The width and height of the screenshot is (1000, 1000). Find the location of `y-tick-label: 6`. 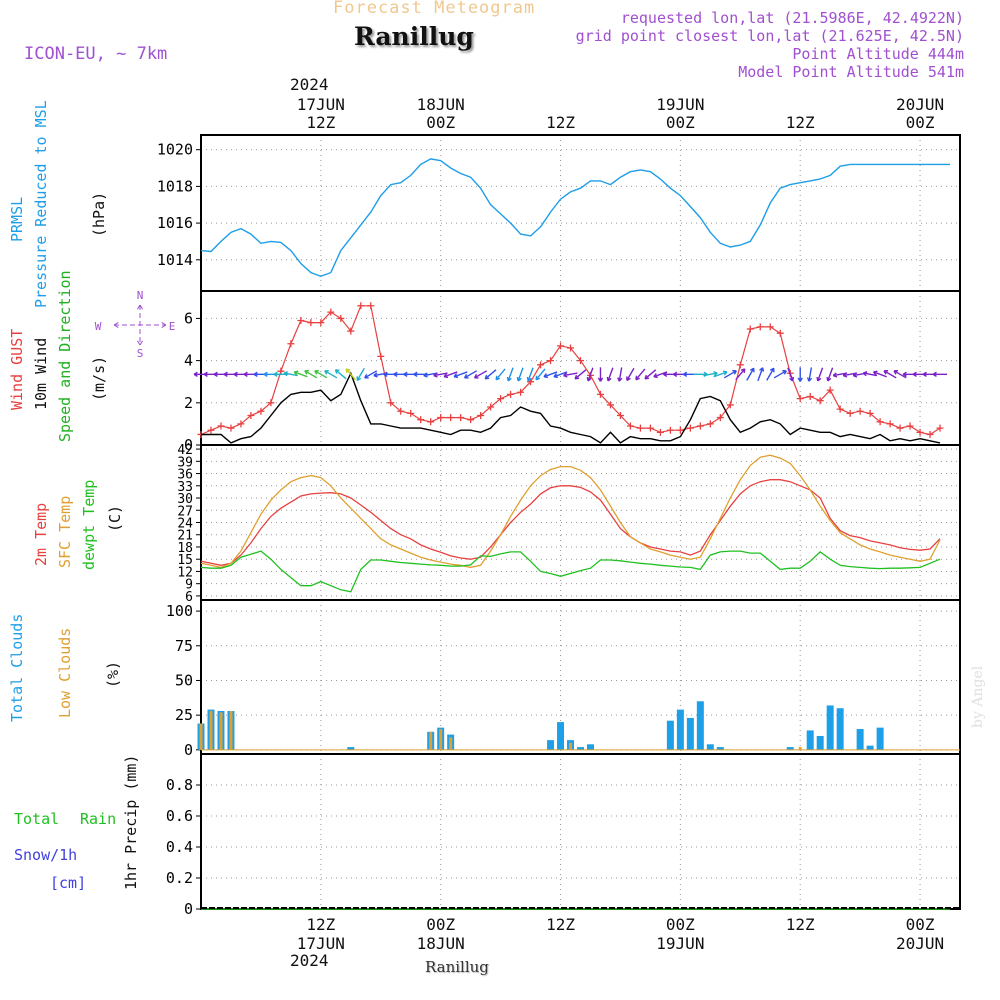

y-tick-label: 6 is located at coordinates (189, 597).